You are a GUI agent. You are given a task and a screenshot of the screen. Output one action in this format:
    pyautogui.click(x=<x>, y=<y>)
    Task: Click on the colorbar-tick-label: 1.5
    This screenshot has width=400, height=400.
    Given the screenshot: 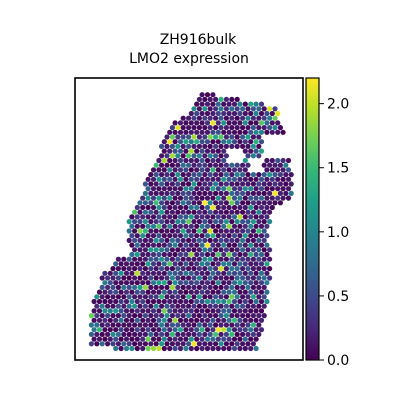 What is the action you would take?
    pyautogui.click(x=338, y=169)
    